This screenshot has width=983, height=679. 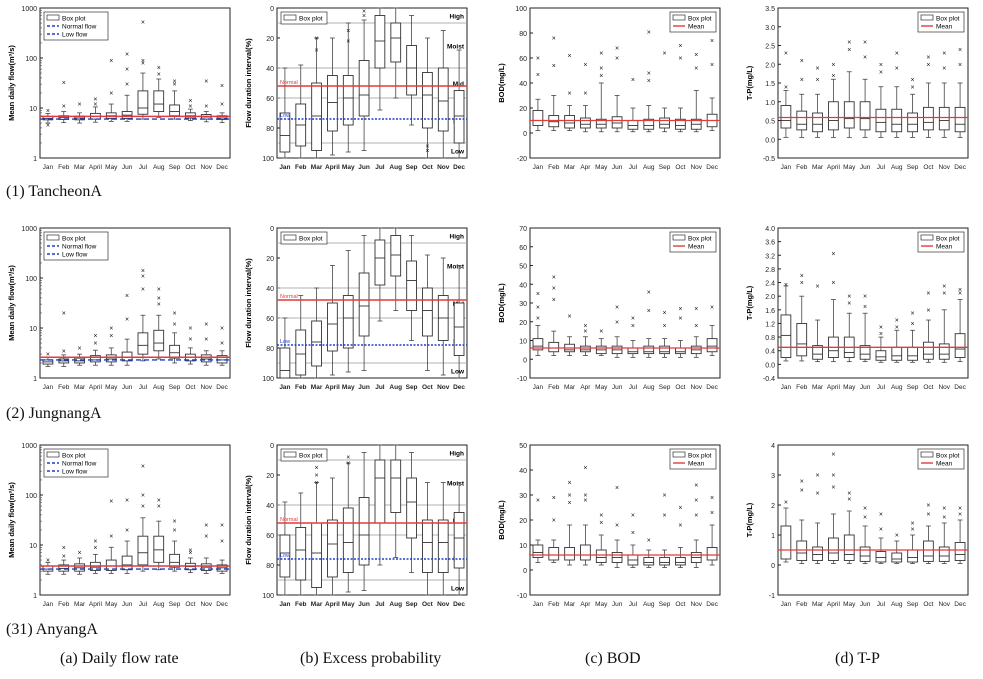 What do you see at coordinates (912, 107) in the screenshot?
I see `box-Sep: ××` at bounding box center [912, 107].